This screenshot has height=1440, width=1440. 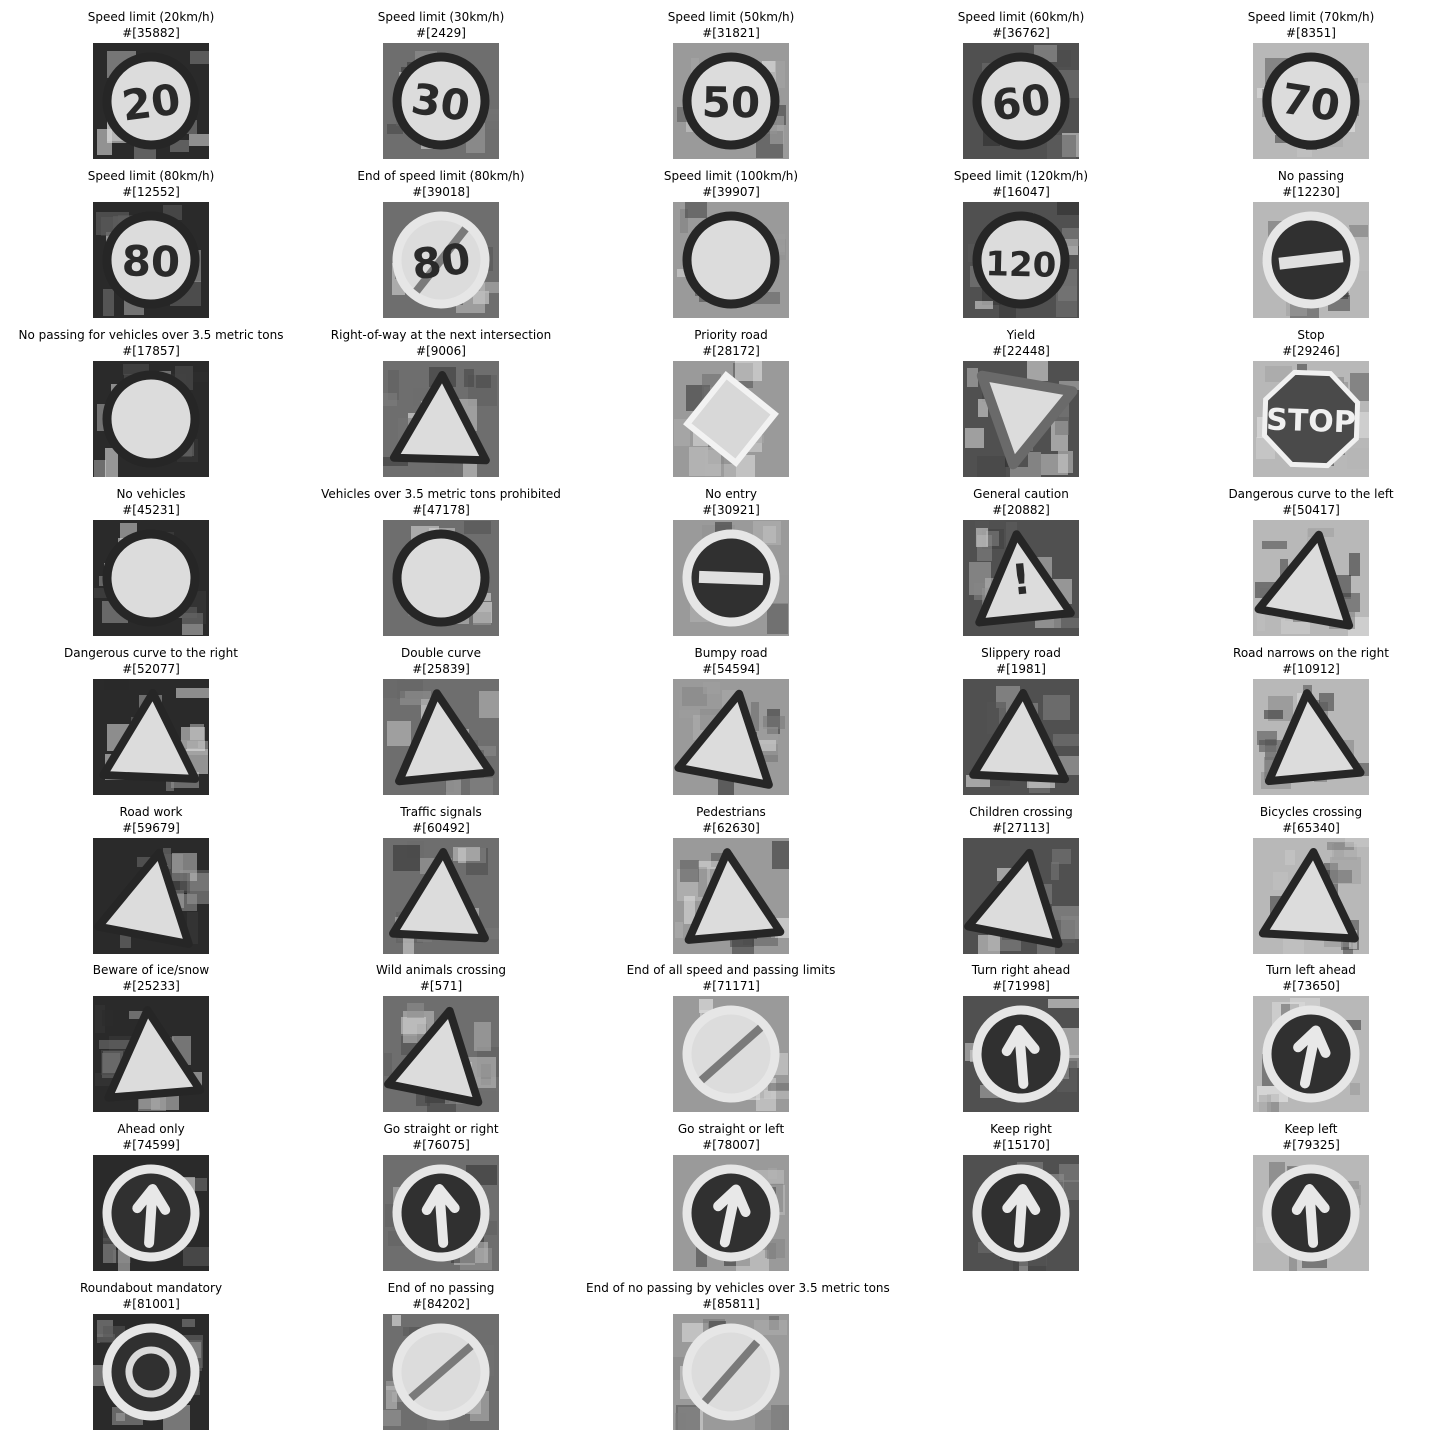 I want to click on sample-index: #[22448], so click(x=1021, y=350).